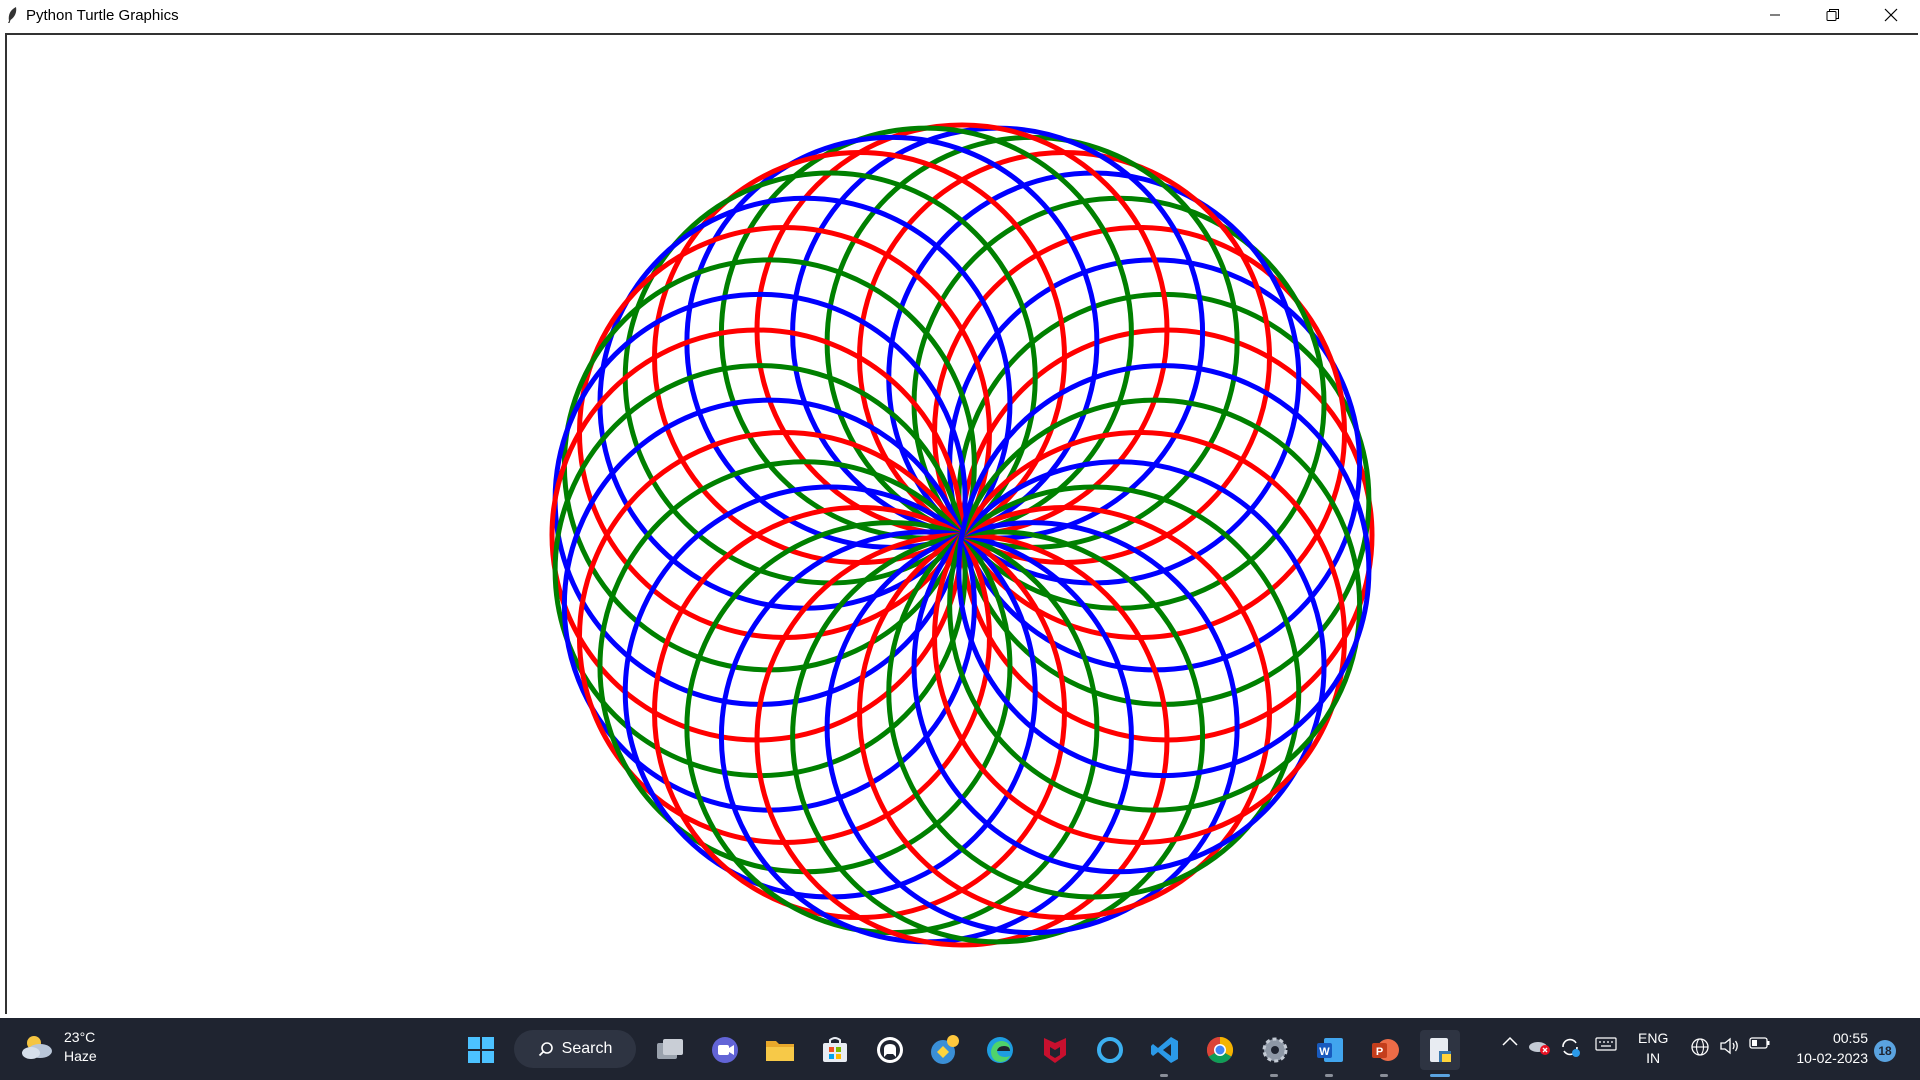 The image size is (1920, 1080). I want to click on restore-button, so click(1833, 15).